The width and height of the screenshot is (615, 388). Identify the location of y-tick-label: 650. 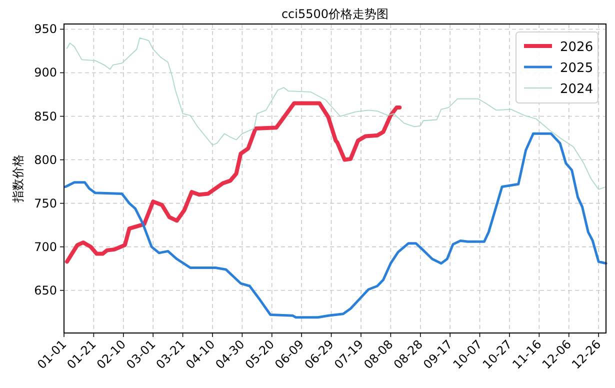
(45, 290).